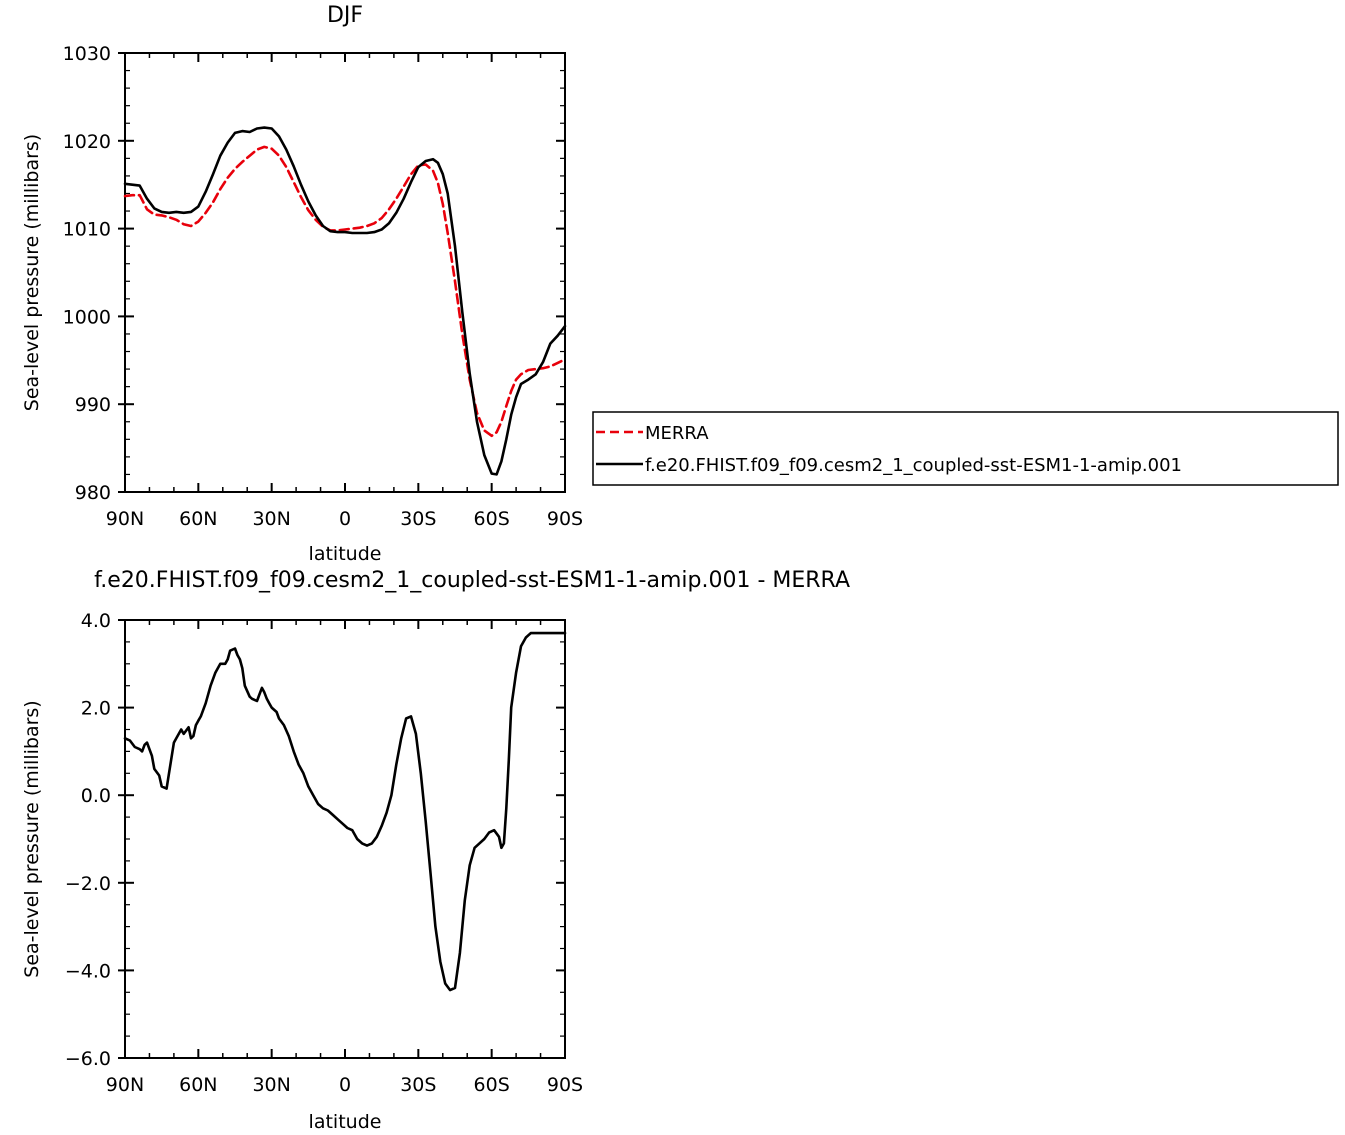  What do you see at coordinates (96, 796) in the screenshot?
I see `y-tick-label: 0.0` at bounding box center [96, 796].